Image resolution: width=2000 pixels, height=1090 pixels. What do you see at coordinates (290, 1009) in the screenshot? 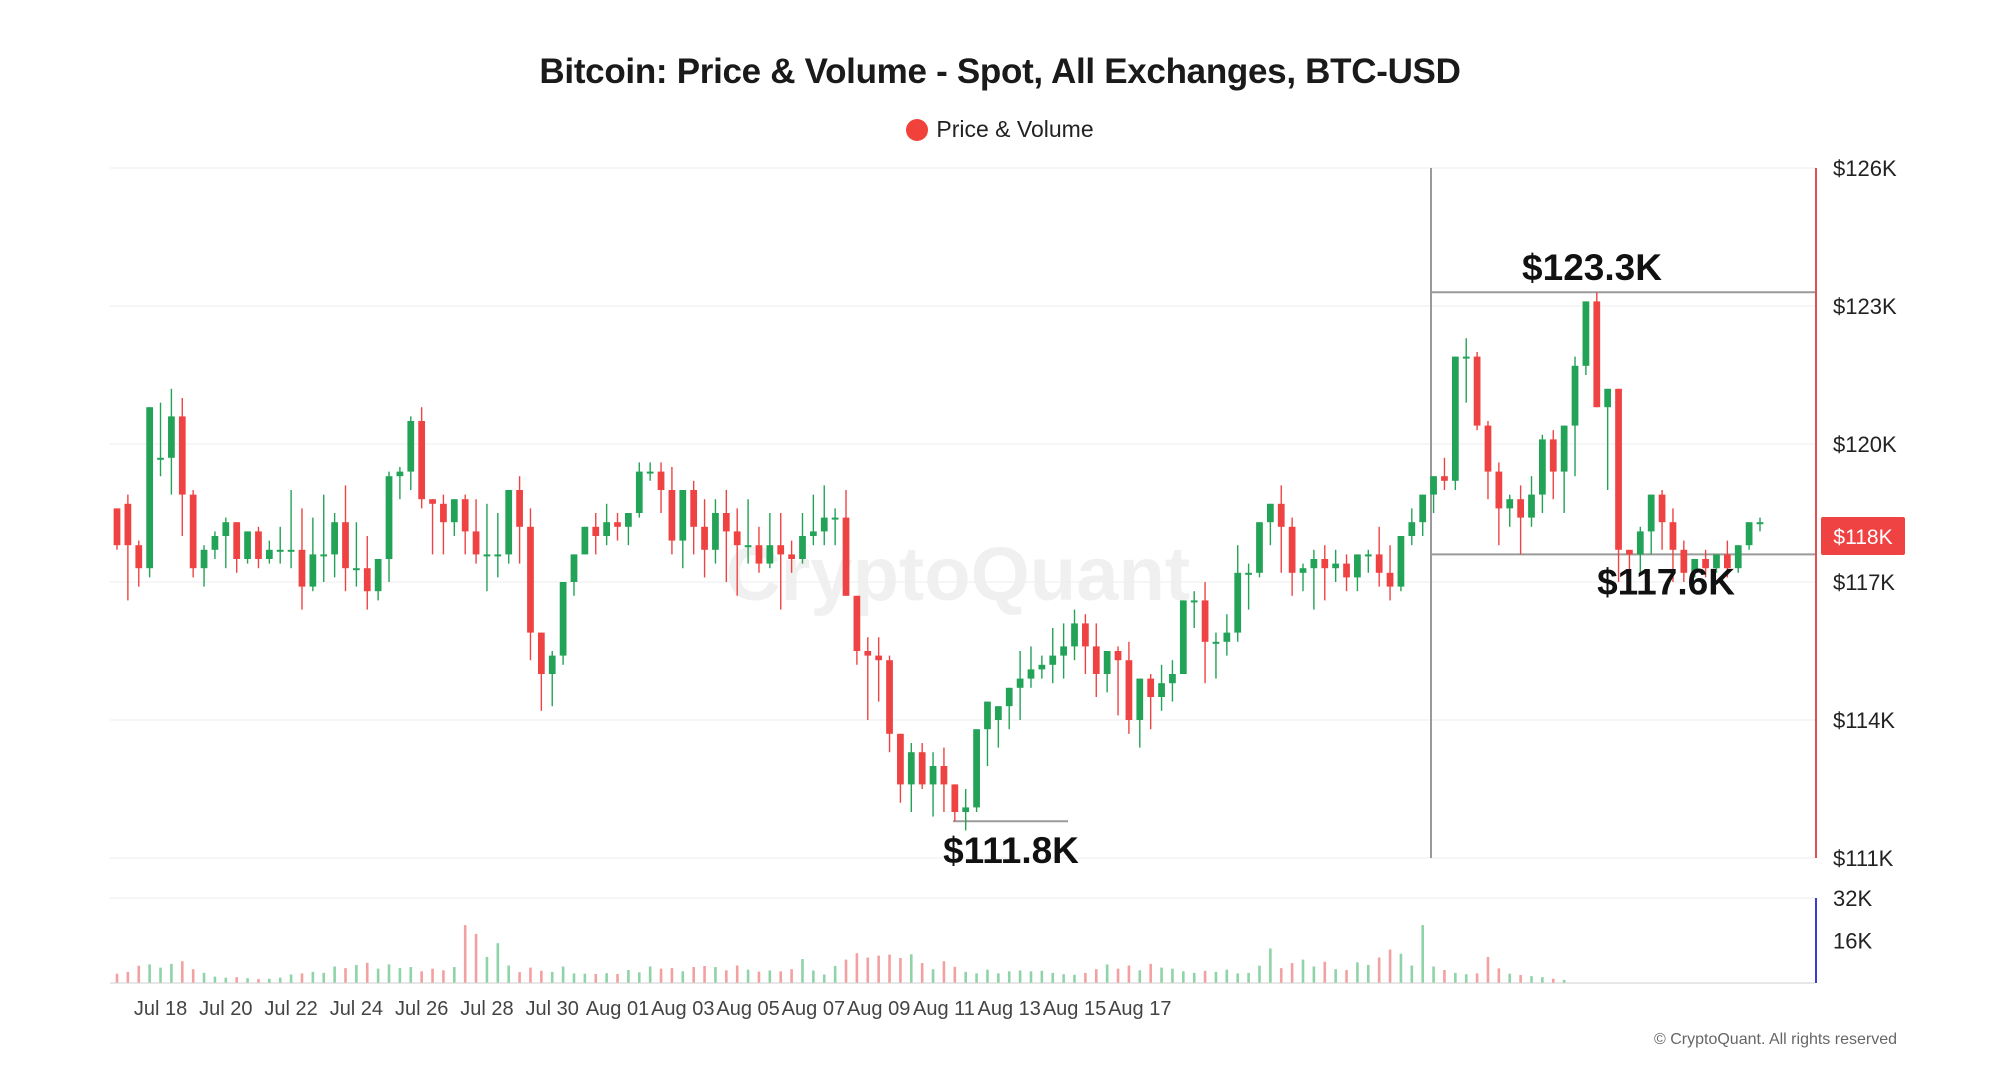
I see `x-tick-label: Jul 22` at bounding box center [290, 1009].